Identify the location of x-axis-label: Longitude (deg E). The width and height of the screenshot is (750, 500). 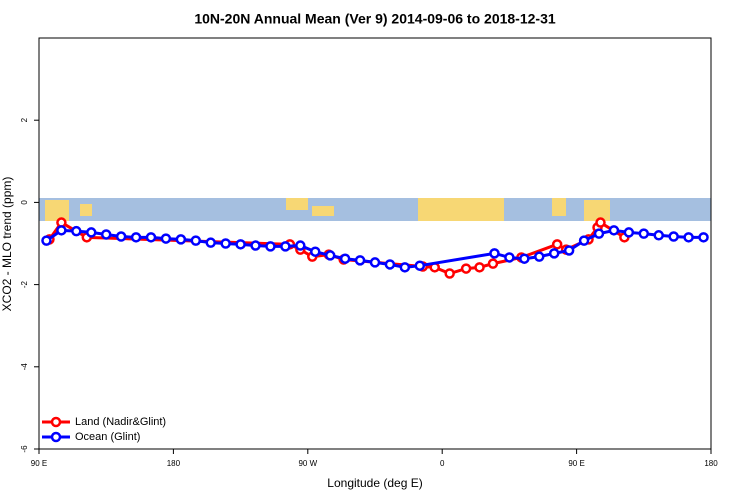
(374, 483).